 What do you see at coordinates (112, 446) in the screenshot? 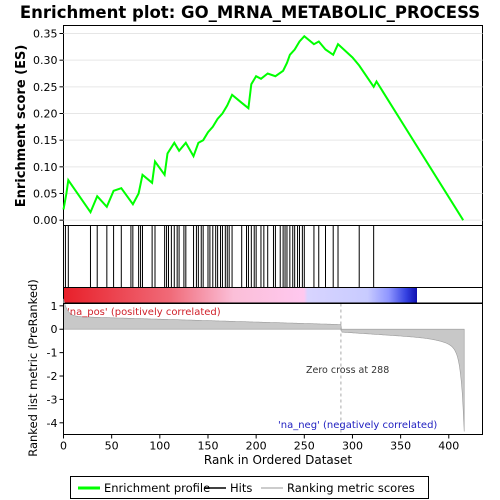
I see `x-tick-label: 50` at bounding box center [112, 446].